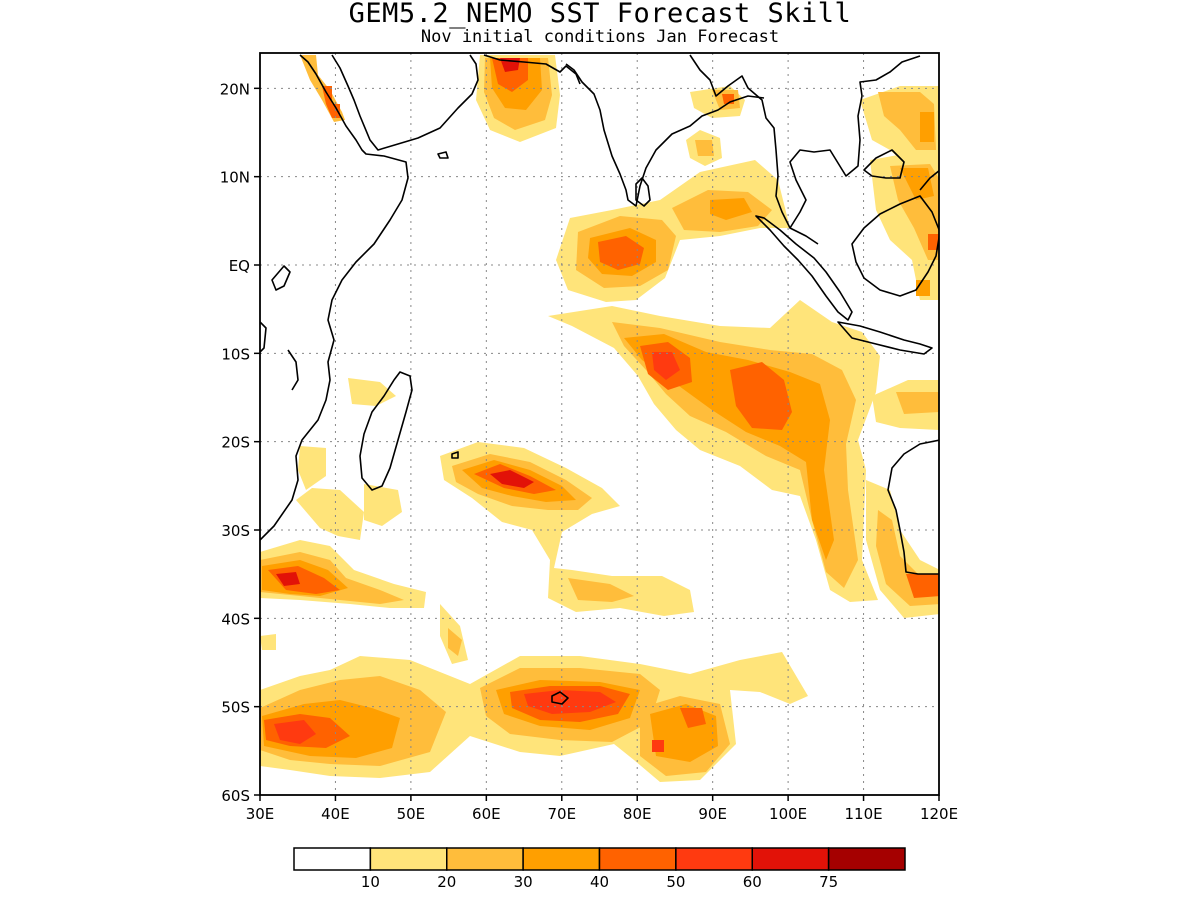 The height and width of the screenshot is (900, 1200). I want to click on coastline-zanzibar, so click(281, 278).